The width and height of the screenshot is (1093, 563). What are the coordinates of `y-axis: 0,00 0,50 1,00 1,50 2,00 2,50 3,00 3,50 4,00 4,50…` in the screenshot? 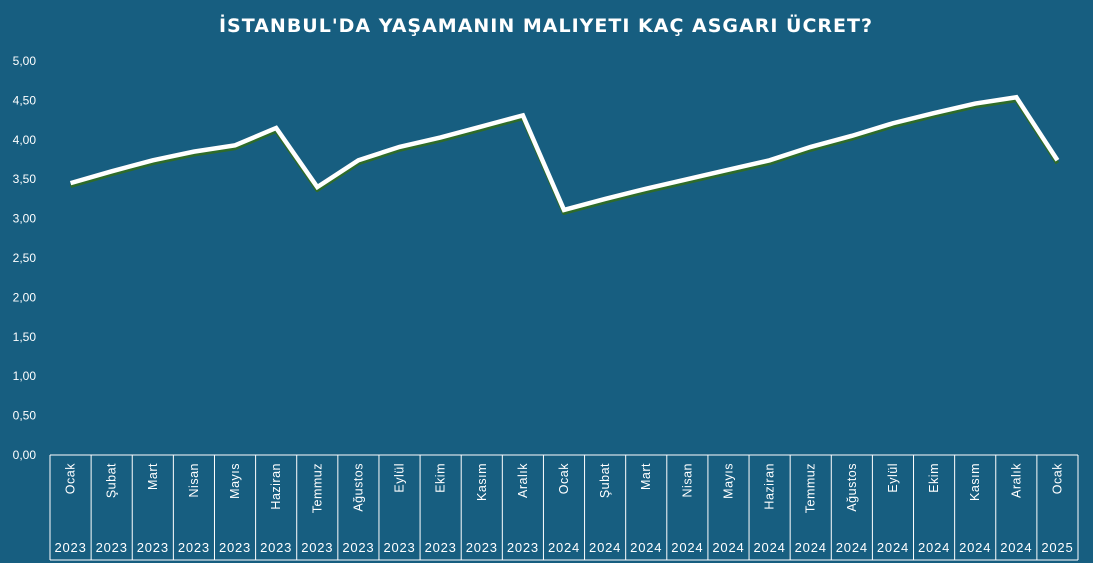 It's located at (25, 258).